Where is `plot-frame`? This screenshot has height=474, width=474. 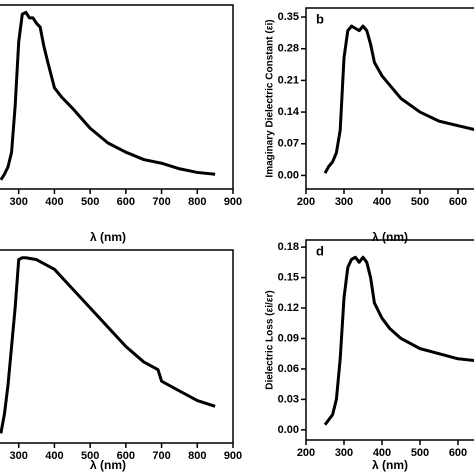 plot-frame is located at coordinates (389, 98).